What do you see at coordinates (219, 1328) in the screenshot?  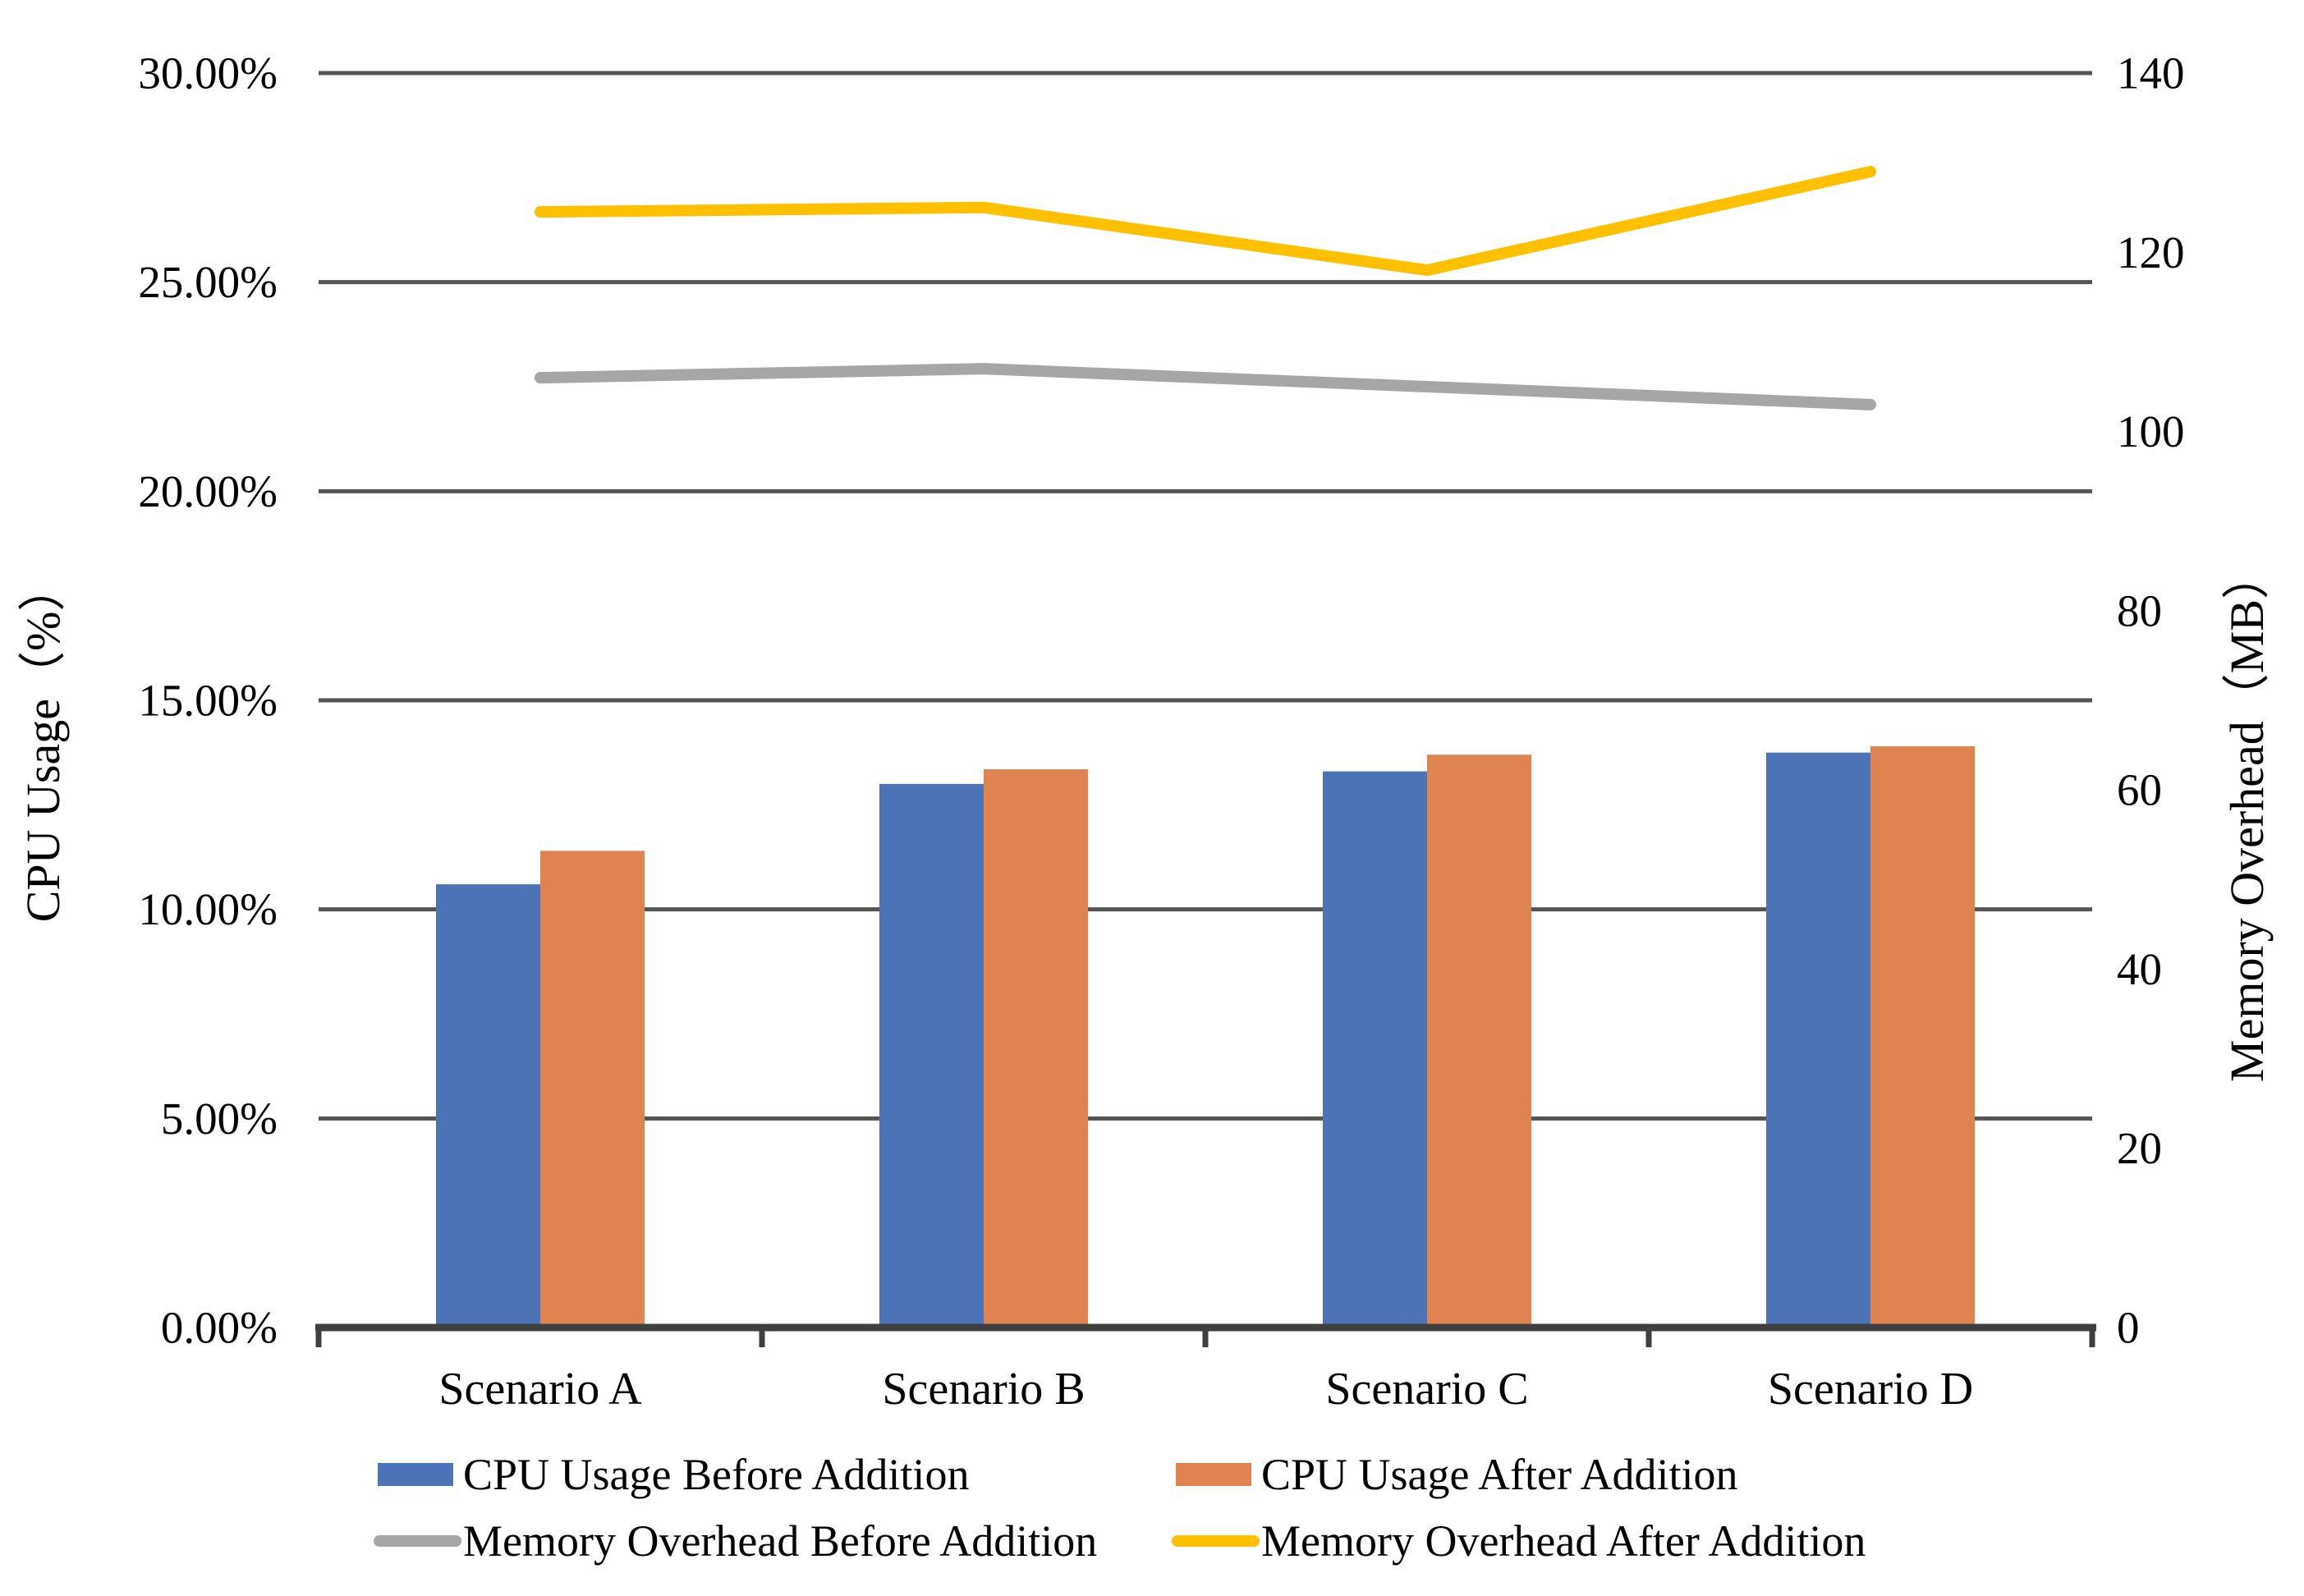 I see `left-axis-tick-label: 0.00%` at bounding box center [219, 1328].